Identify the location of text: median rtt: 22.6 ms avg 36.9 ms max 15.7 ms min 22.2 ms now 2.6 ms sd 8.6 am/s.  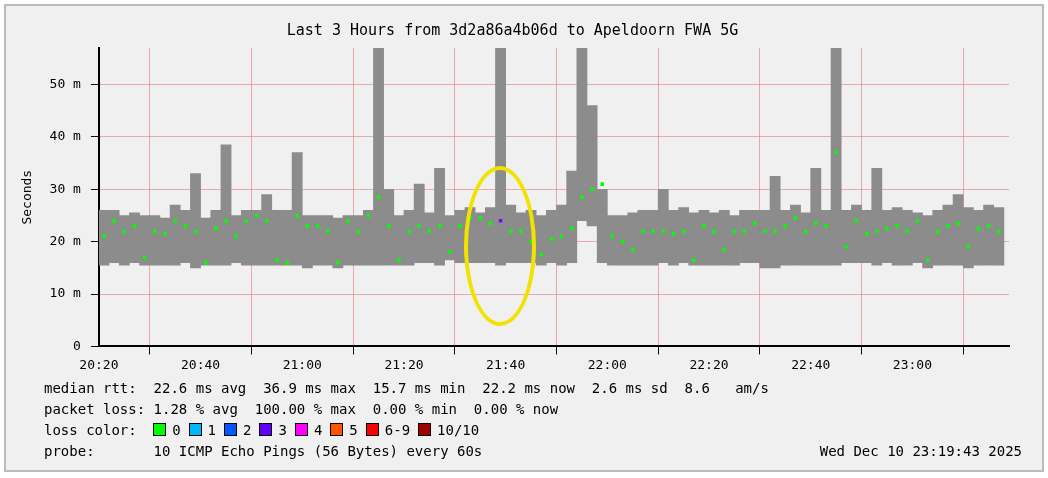
(407, 388).